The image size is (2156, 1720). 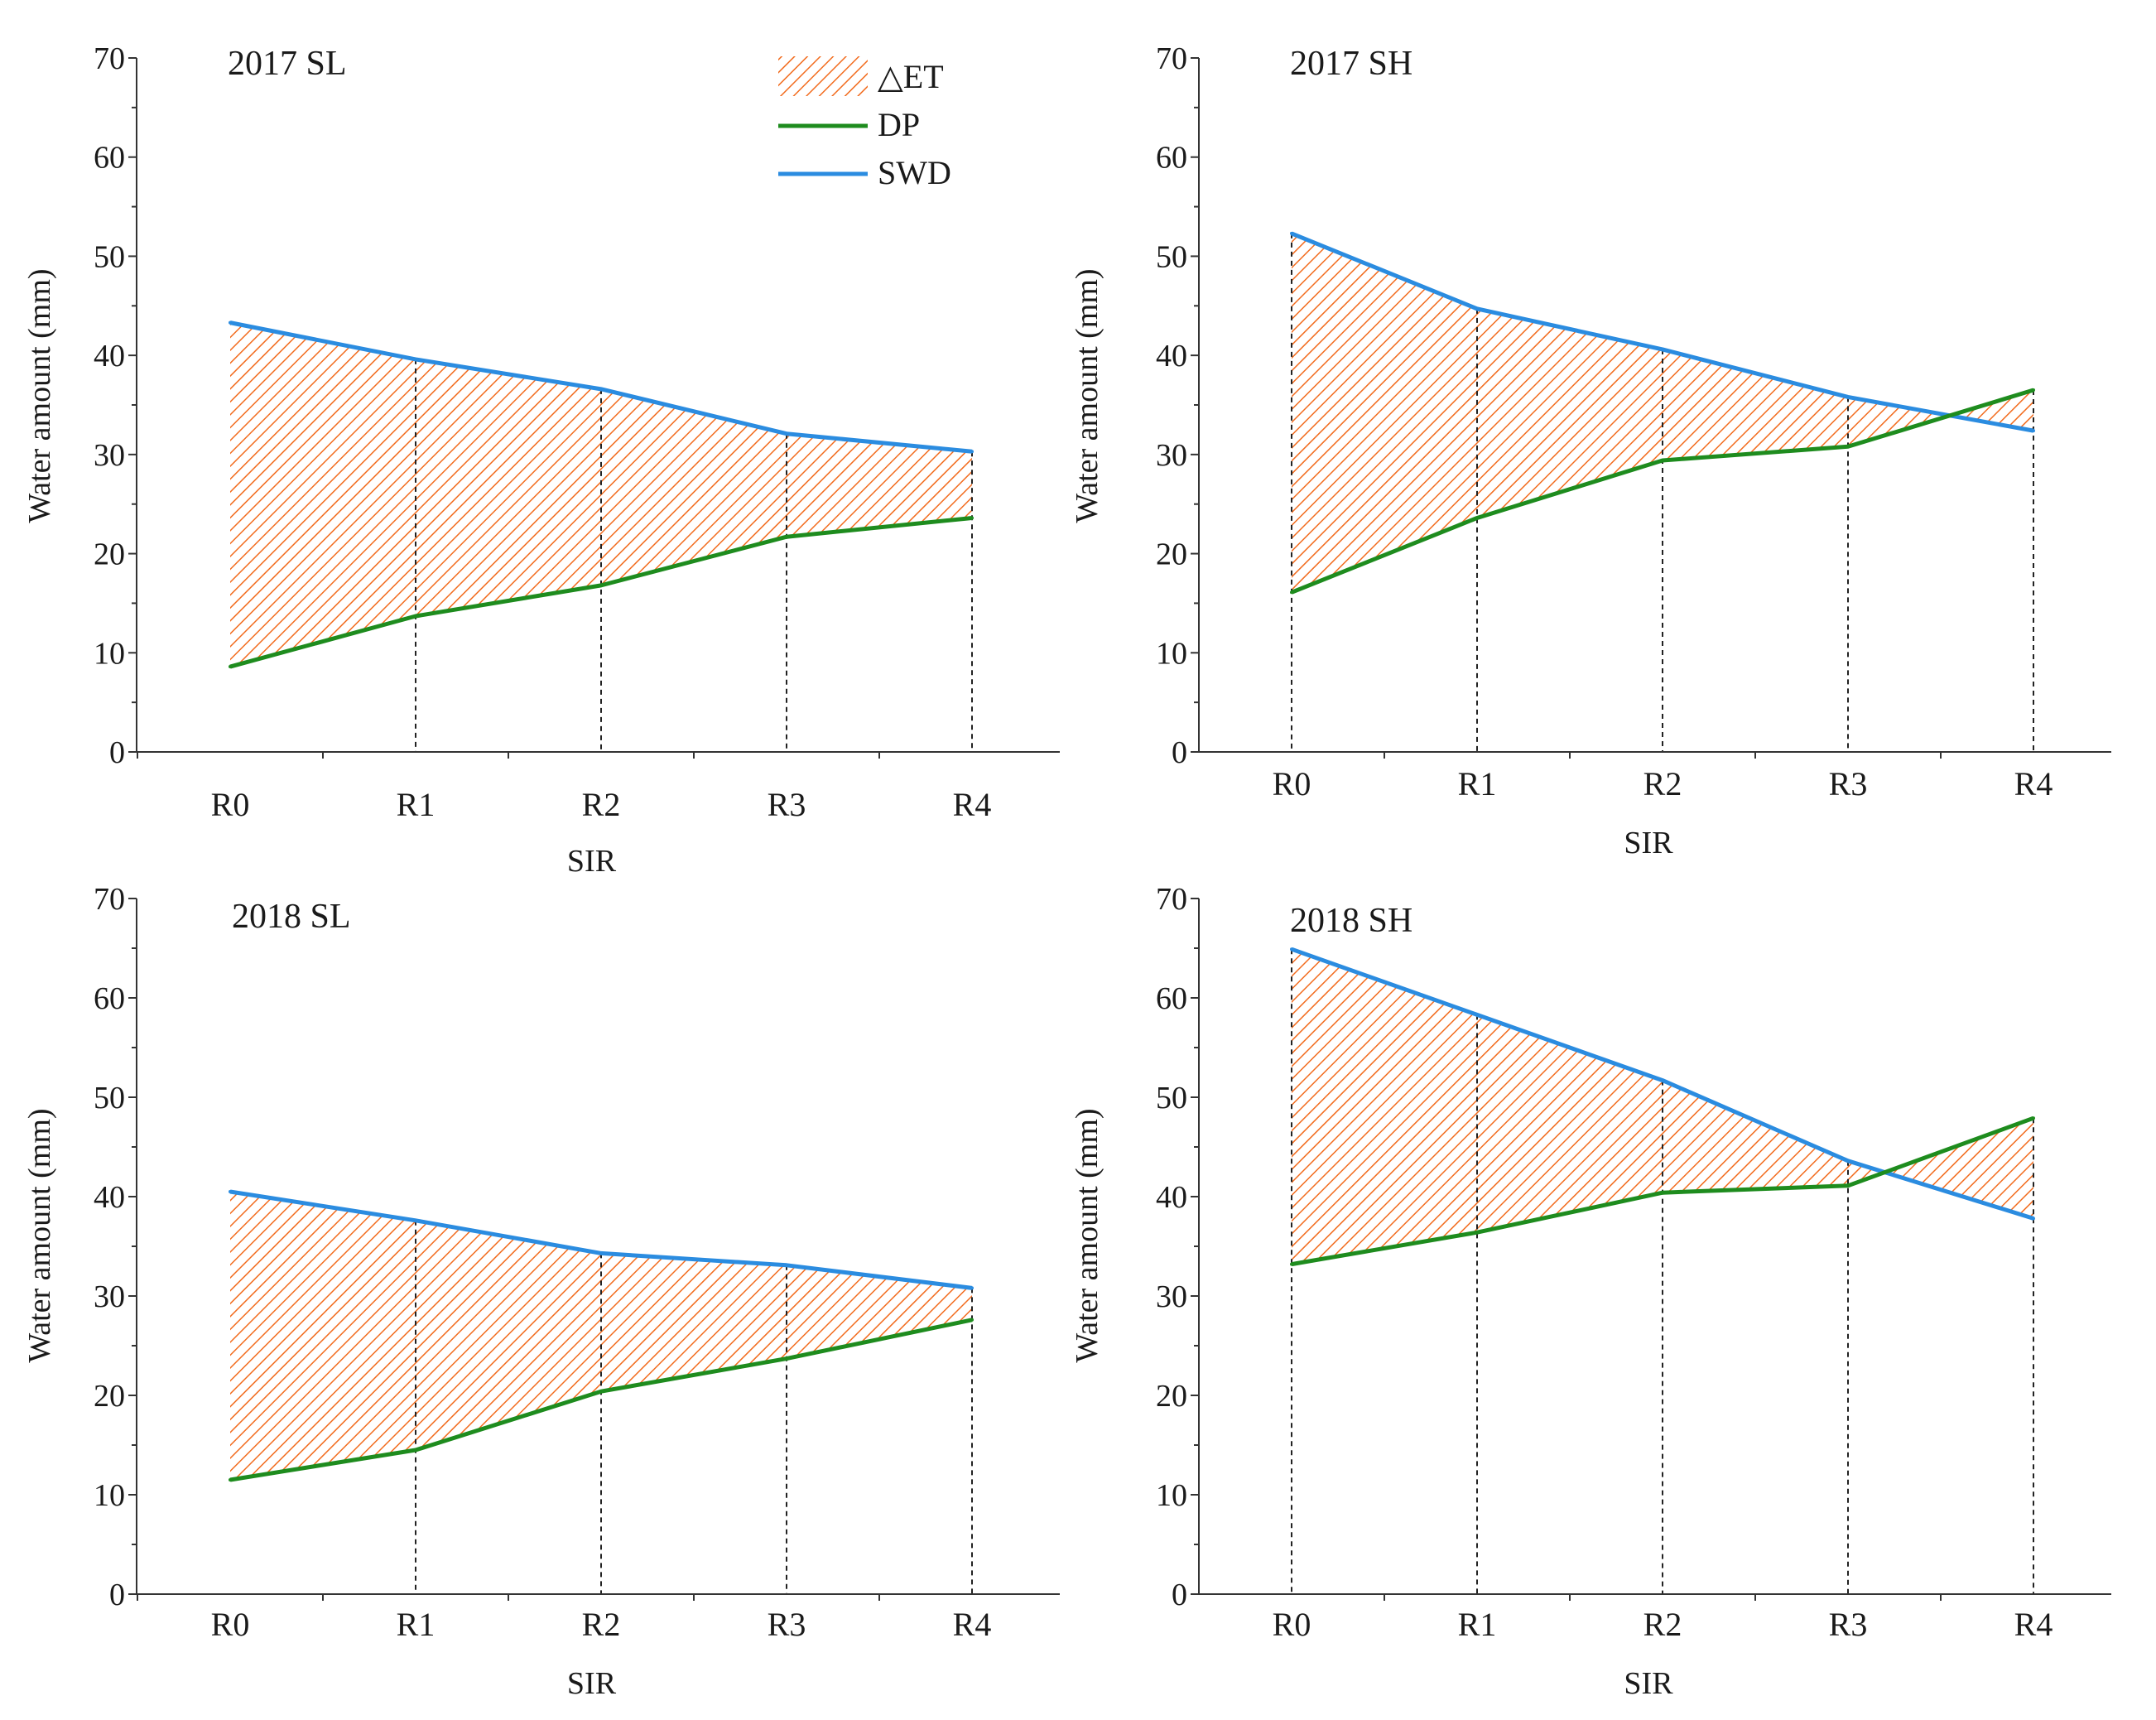 I want to click on panel-title: 2018 SL, so click(x=292, y=917).